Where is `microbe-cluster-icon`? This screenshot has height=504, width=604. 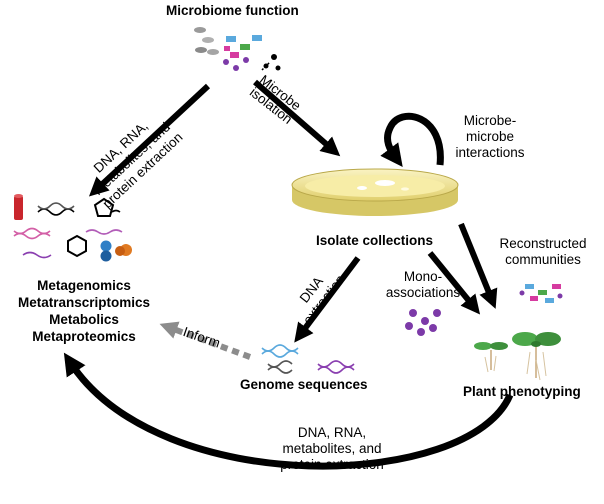 microbe-cluster-icon is located at coordinates (237, 49).